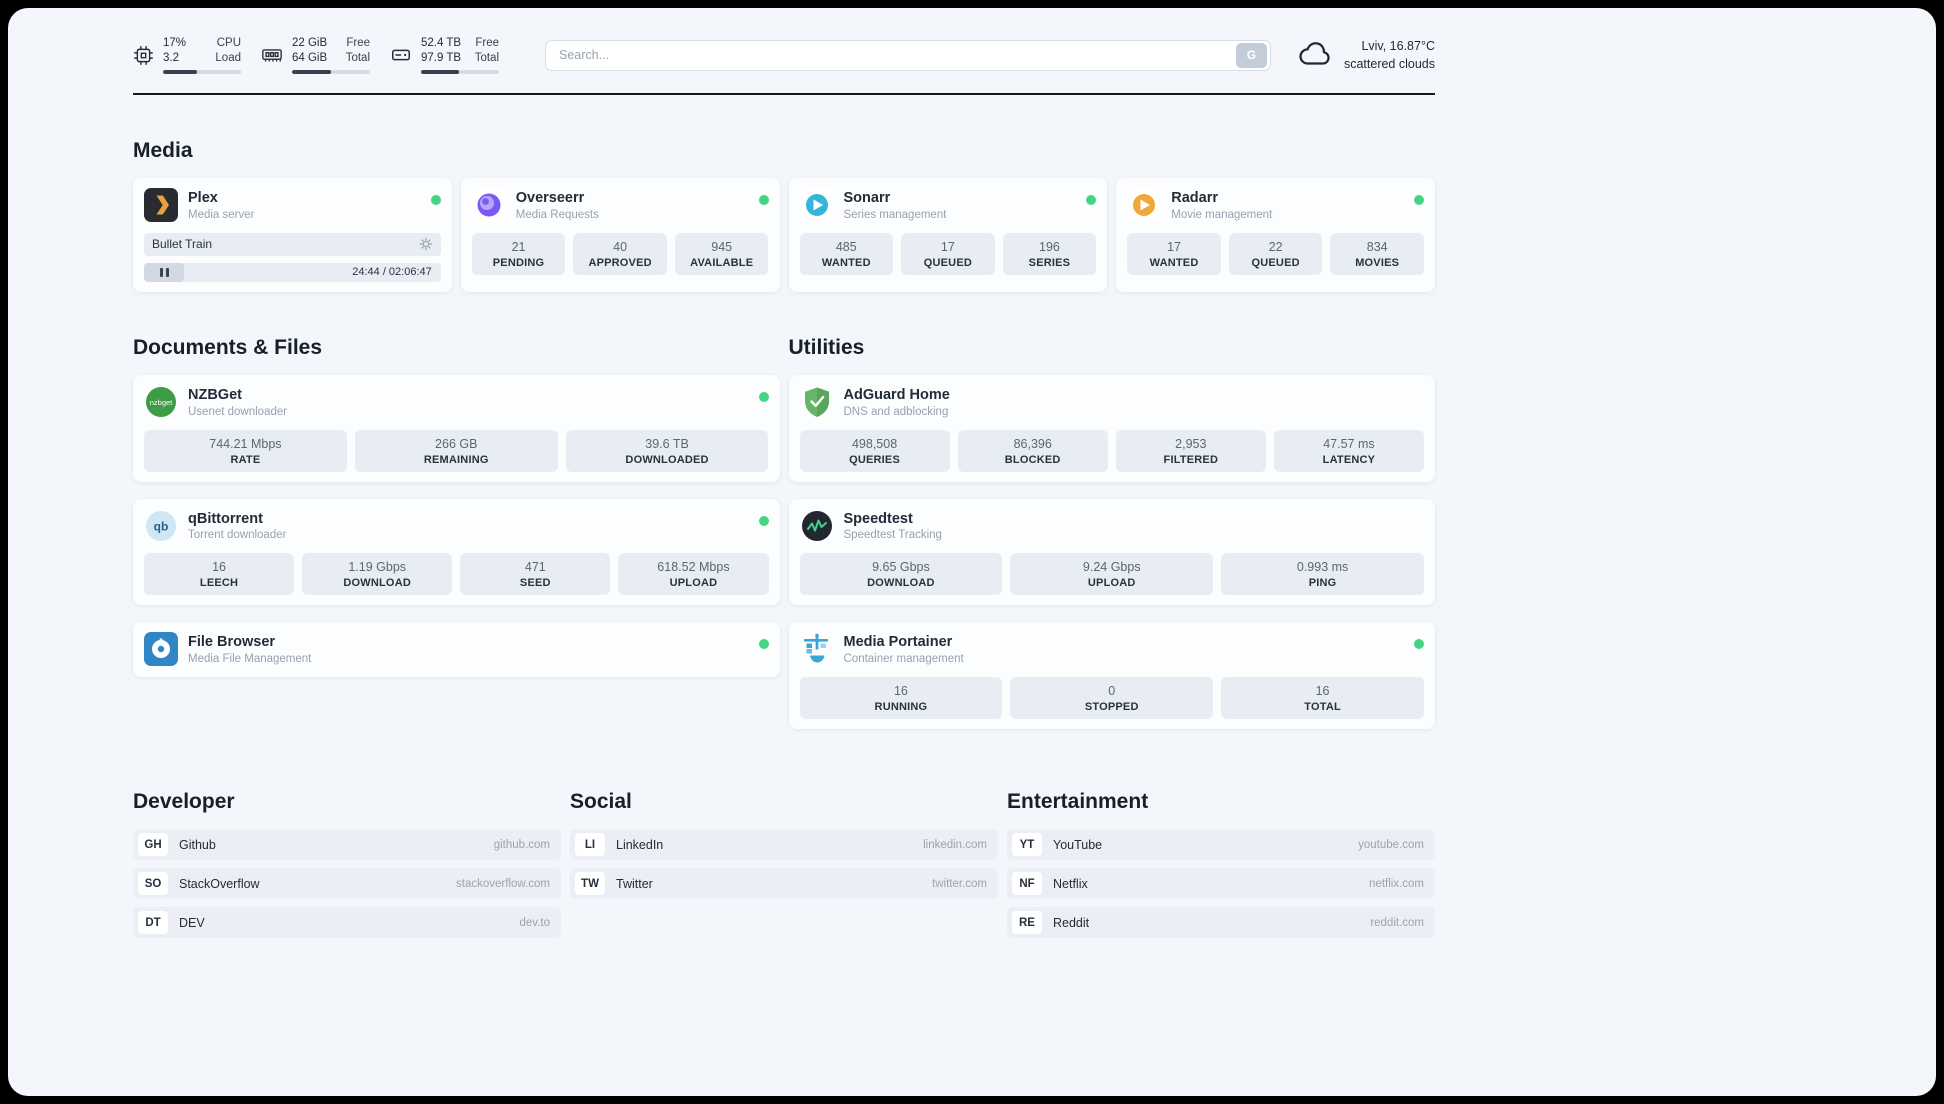 The width and height of the screenshot is (1944, 1104). What do you see at coordinates (1174, 253) in the screenshot?
I see `stat-wanted: 17 WANTED` at bounding box center [1174, 253].